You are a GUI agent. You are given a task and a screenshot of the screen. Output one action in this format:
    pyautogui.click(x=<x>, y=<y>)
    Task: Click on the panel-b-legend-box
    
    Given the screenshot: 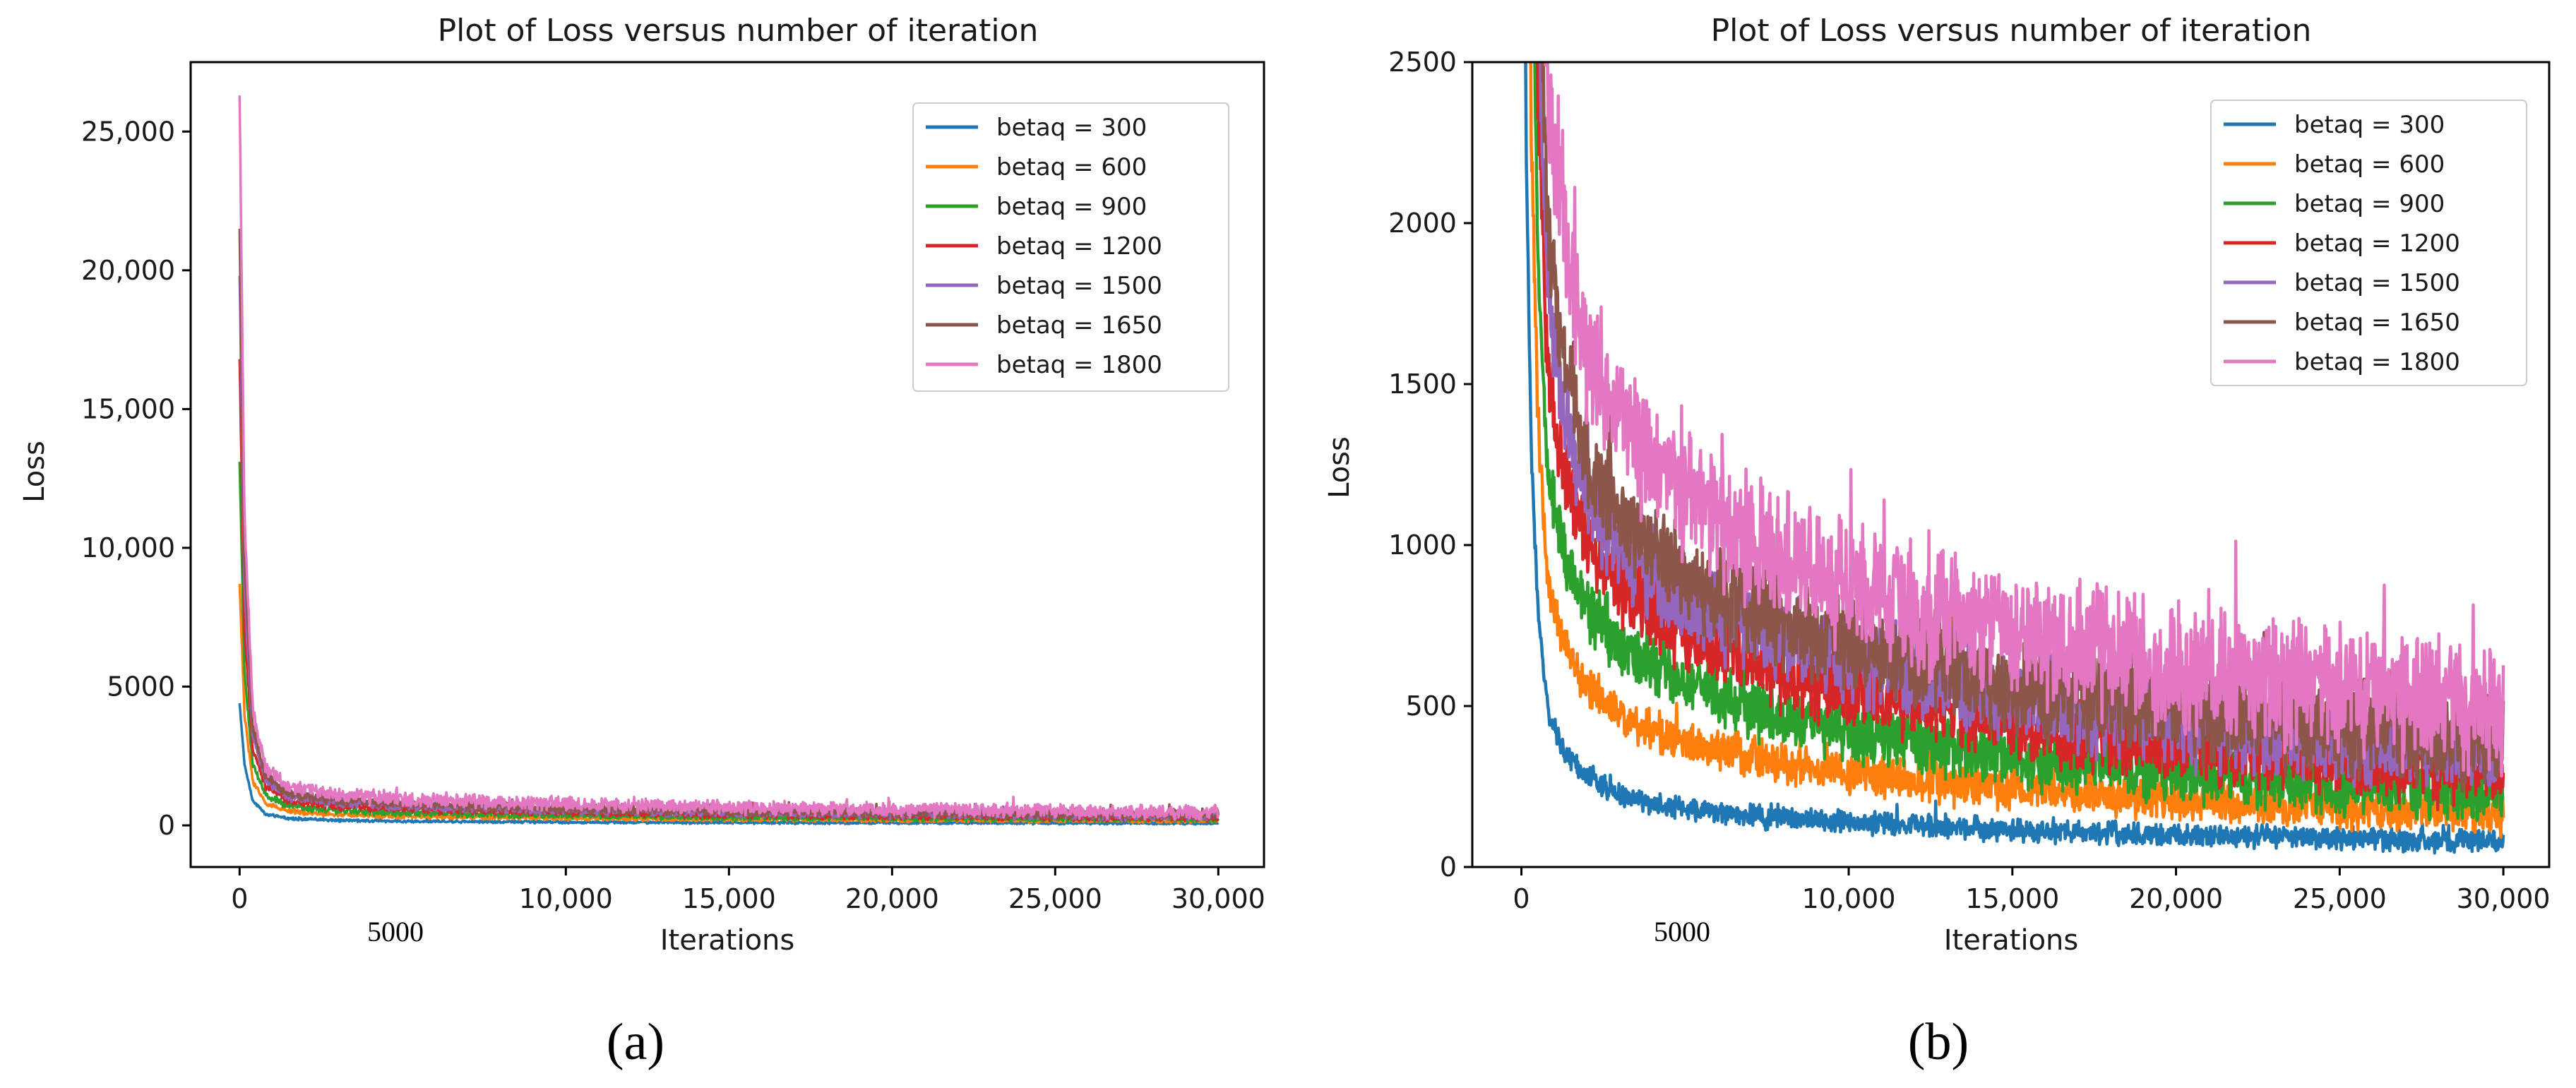 What is the action you would take?
    pyautogui.click(x=2368, y=243)
    